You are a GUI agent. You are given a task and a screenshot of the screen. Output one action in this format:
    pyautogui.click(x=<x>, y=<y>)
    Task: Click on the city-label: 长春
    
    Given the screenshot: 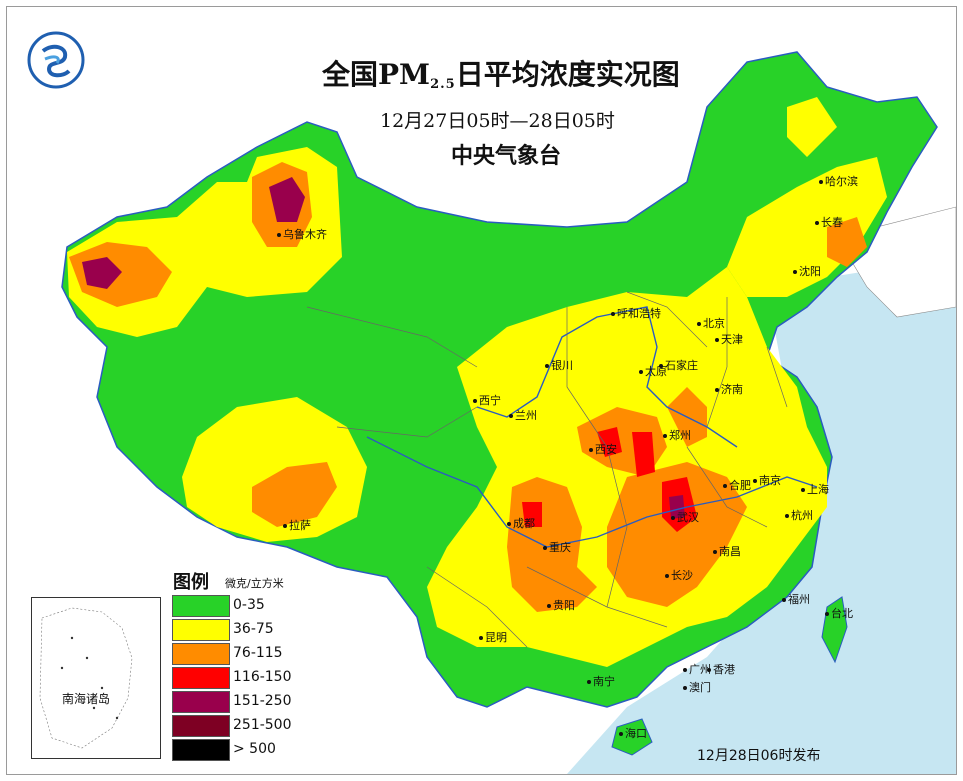 What is the action you would take?
    pyautogui.click(x=829, y=222)
    